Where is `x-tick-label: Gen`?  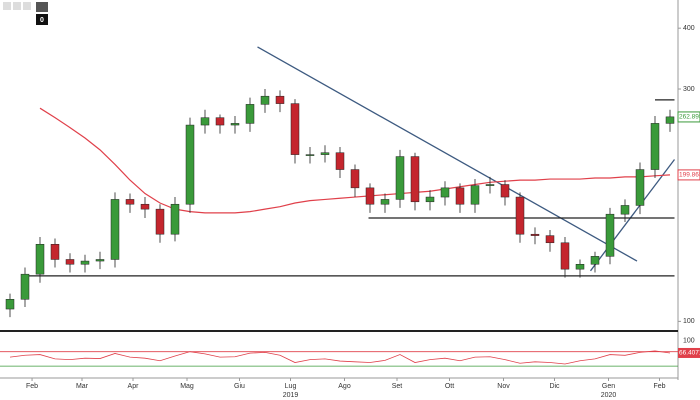
x-tick-label: Gen is located at coordinates (608, 386).